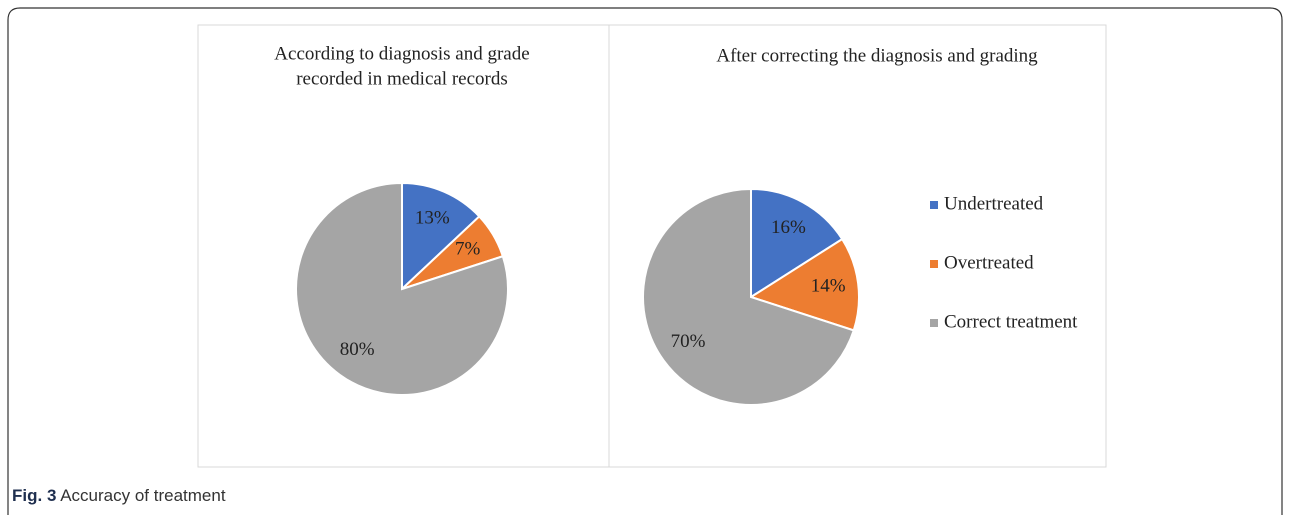 Image resolution: width=1290 pixels, height=515 pixels. Describe the element at coordinates (432, 217) in the screenshot. I see `data-label: 13%` at that location.